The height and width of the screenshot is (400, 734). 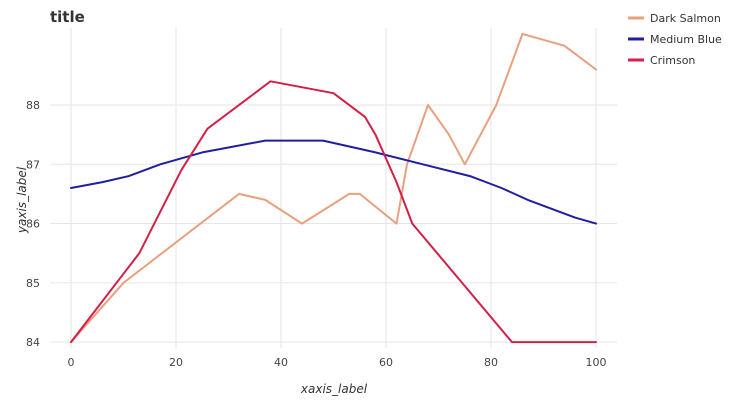 I want to click on x-tick-label: 20, so click(x=176, y=362).